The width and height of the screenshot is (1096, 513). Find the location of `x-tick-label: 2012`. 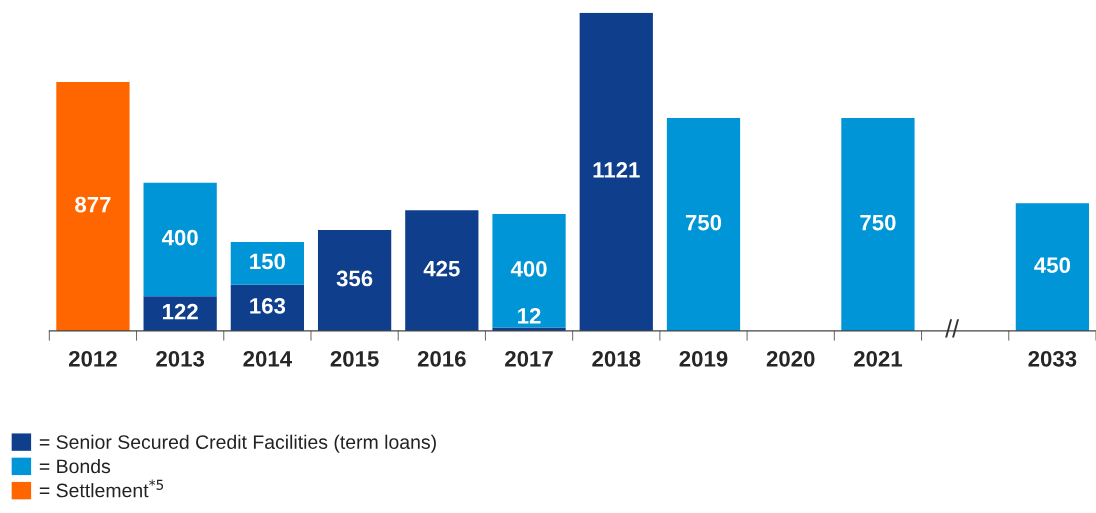

x-tick-label: 2012 is located at coordinates (92, 358).